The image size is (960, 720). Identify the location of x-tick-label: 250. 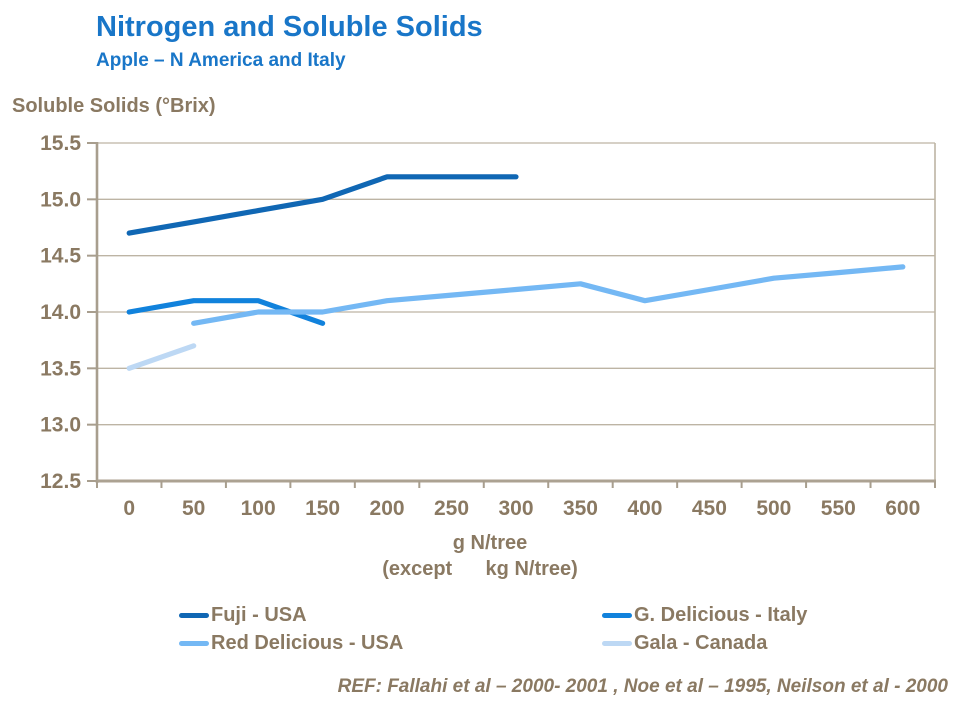
(451, 508).